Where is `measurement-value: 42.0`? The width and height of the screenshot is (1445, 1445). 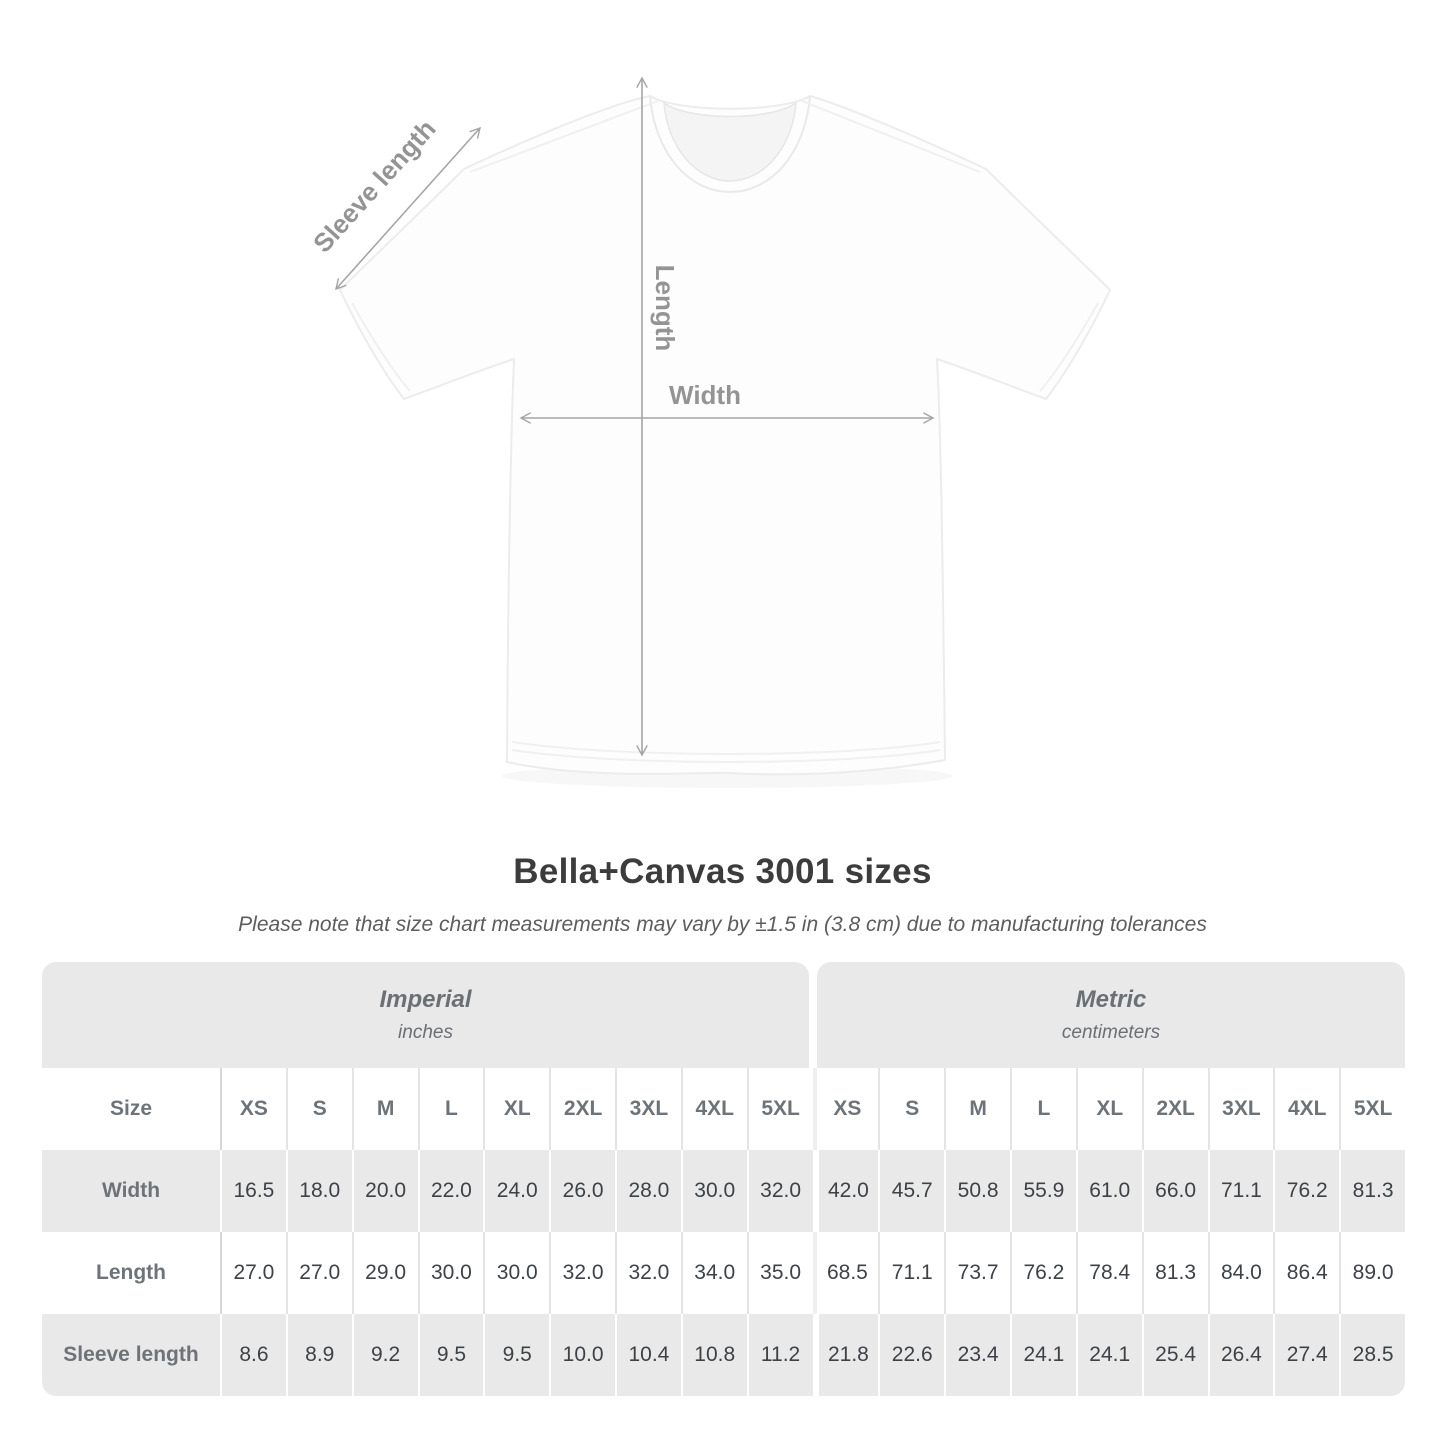 measurement-value: 42.0 is located at coordinates (845, 1191).